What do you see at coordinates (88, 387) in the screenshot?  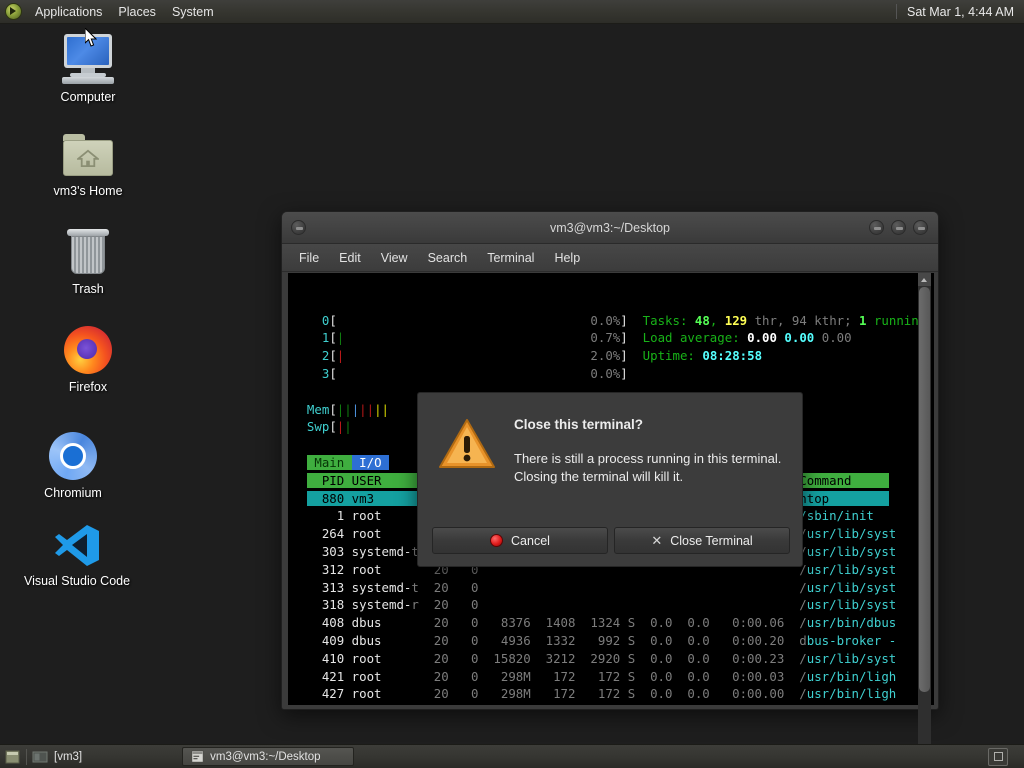 I see `desktop-icon-label: Firefox` at bounding box center [88, 387].